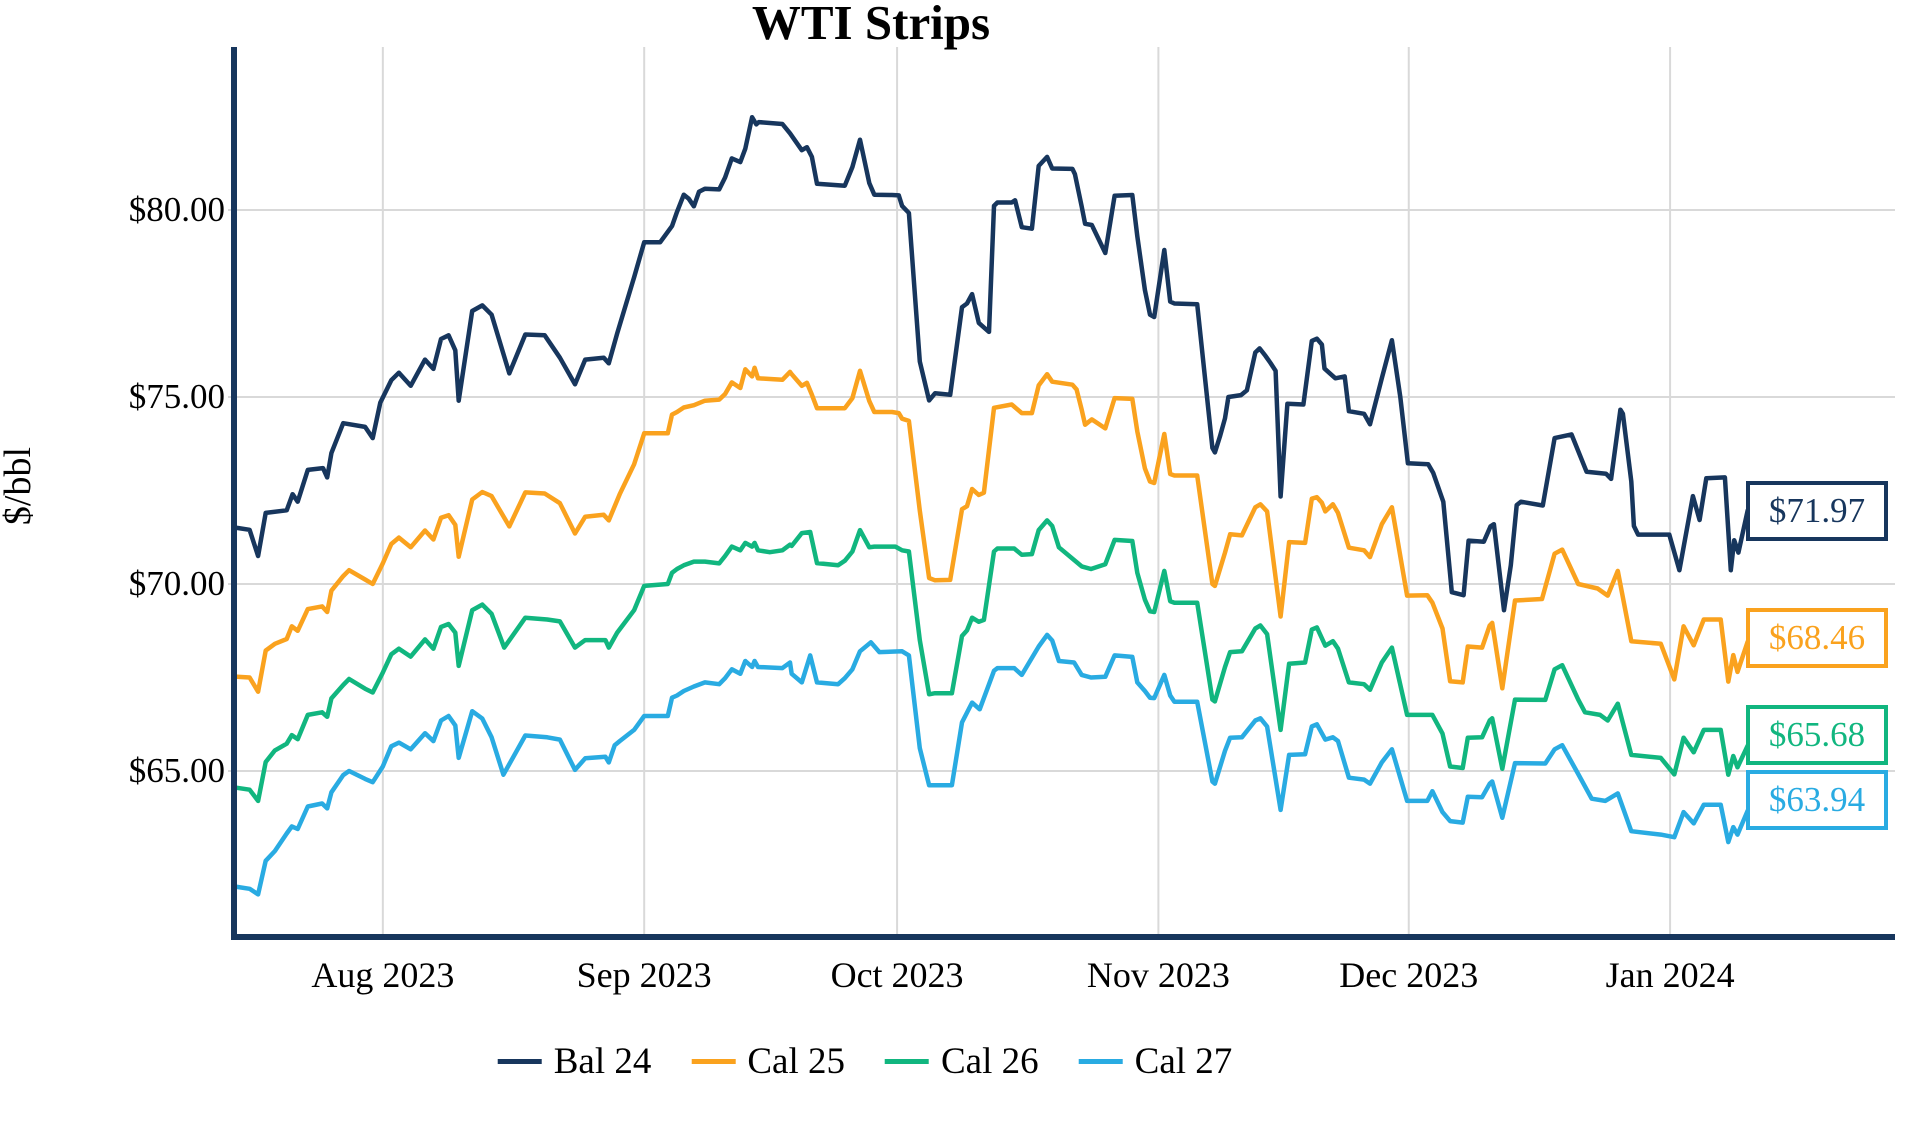 This screenshot has width=1920, height=1128. I want to click on y-tick-label: $75.00, so click(176, 396).